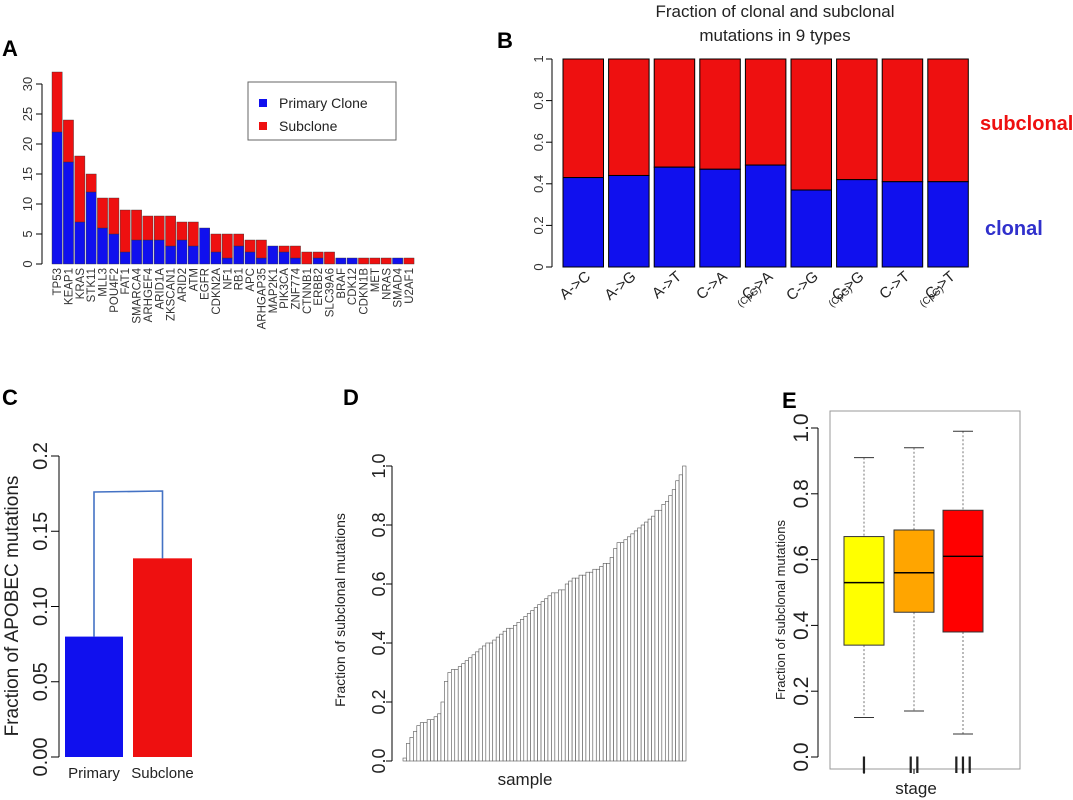 This screenshot has height=800, width=1073. Describe the element at coordinates (138, 295) in the screenshot. I see `panel-a-gene-label: SMARCA4` at that location.